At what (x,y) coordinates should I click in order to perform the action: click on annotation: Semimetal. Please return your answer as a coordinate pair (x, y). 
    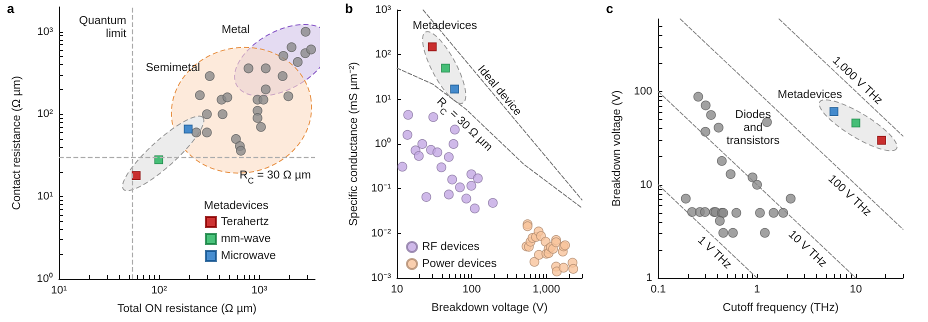
    Looking at the image, I should click on (173, 68).